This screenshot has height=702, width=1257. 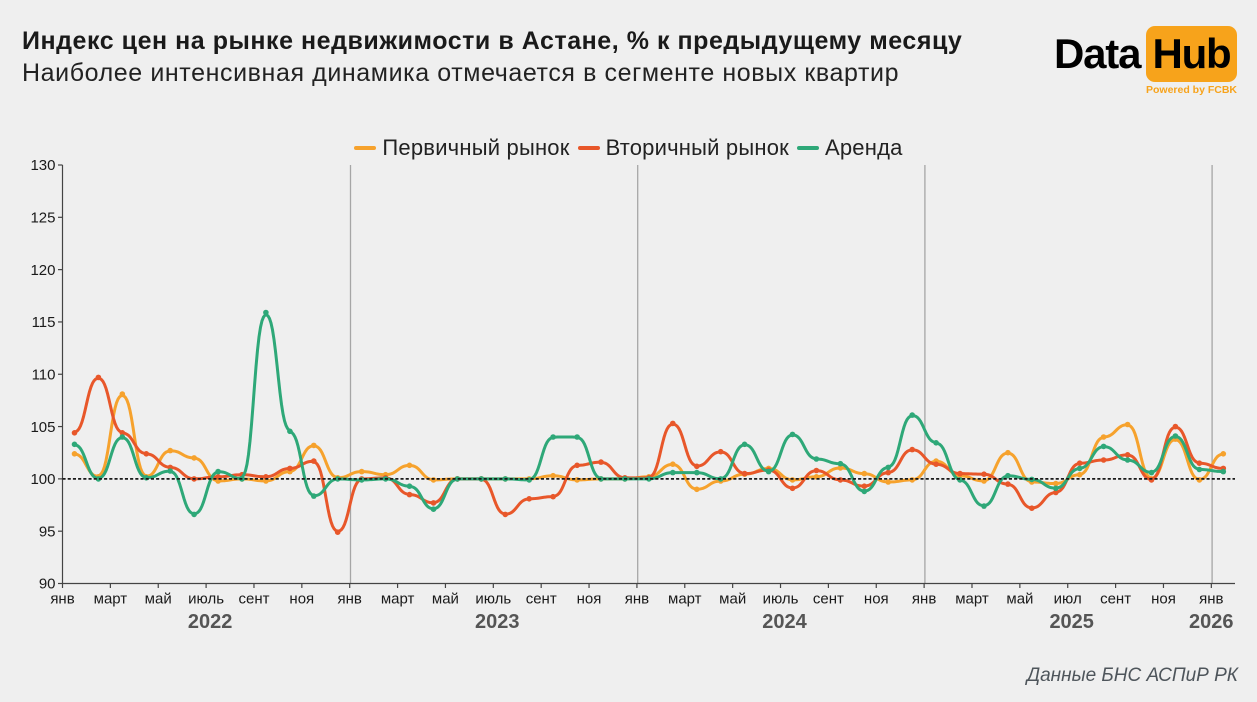 I want to click on svg-text: 2023, so click(x=497, y=622).